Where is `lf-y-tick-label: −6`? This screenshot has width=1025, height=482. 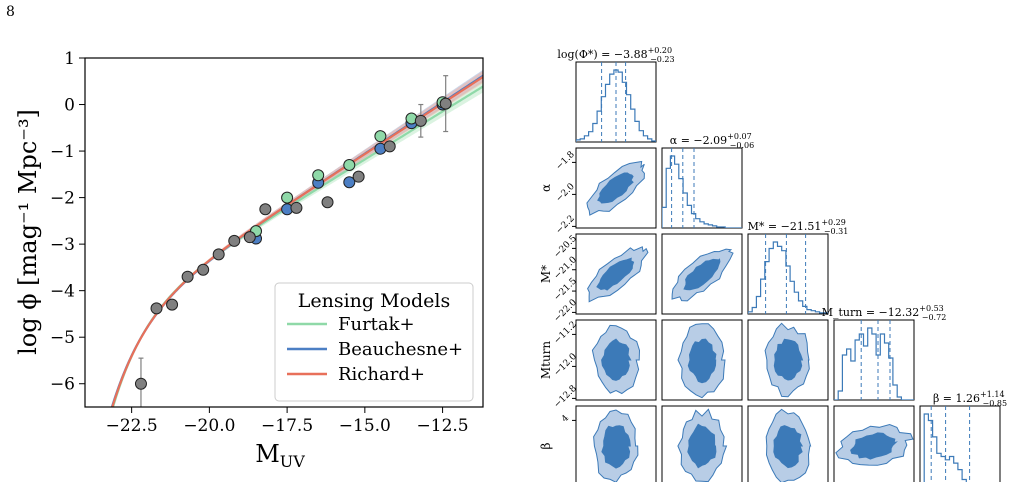 lf-y-tick-label: −6 is located at coordinates (62, 385).